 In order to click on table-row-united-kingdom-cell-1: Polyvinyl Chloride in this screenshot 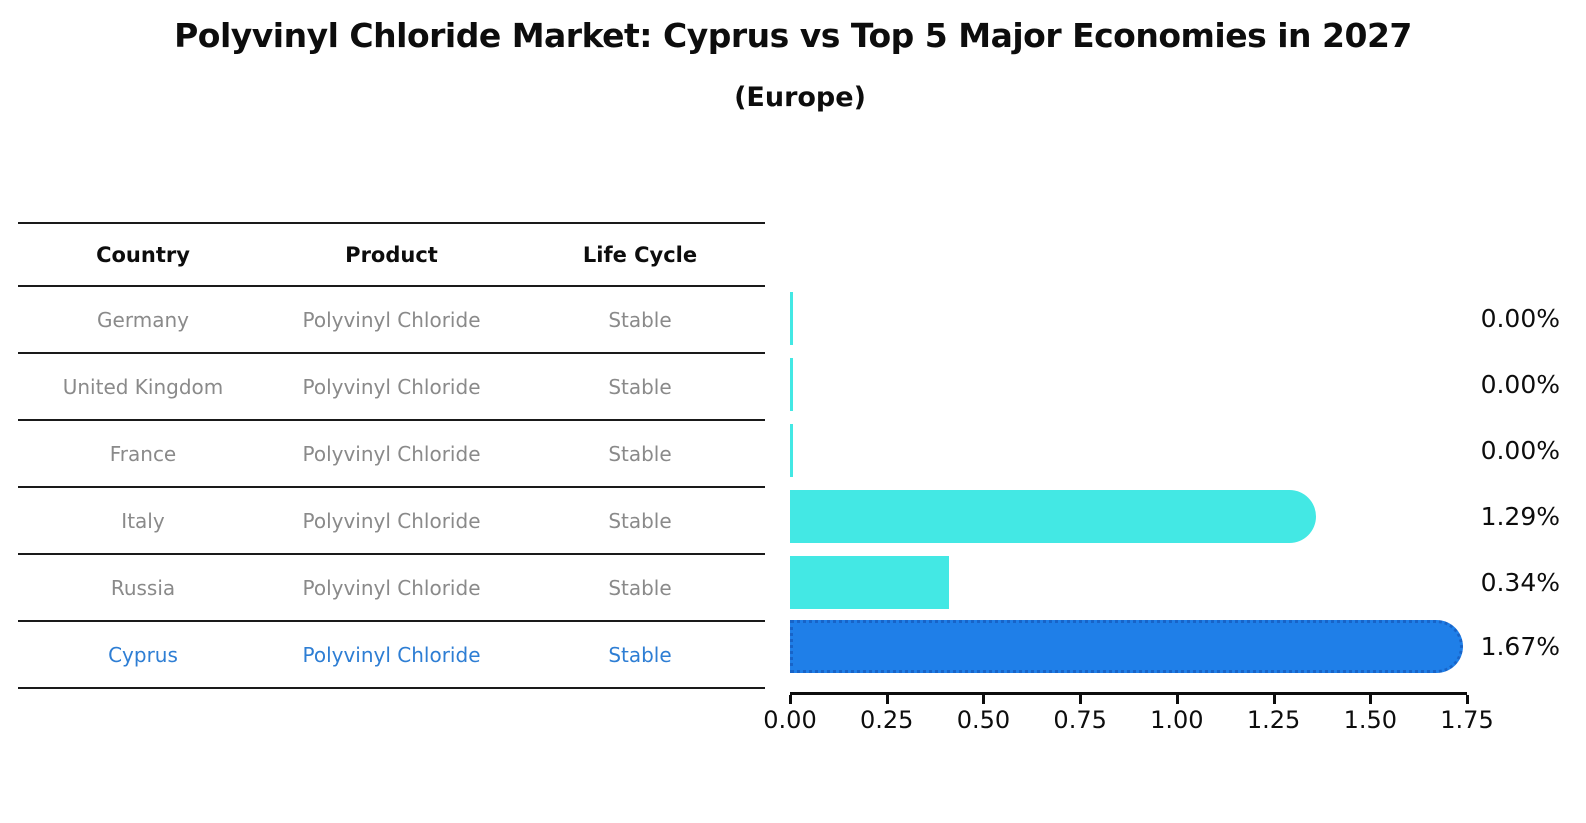, I will do `click(391, 386)`.